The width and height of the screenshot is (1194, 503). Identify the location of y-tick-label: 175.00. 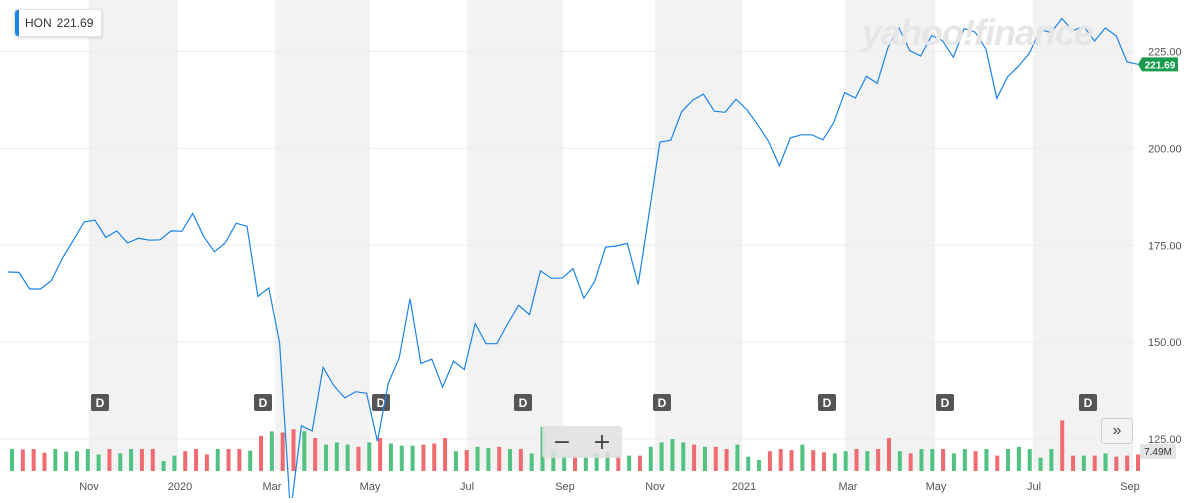
(1165, 246).